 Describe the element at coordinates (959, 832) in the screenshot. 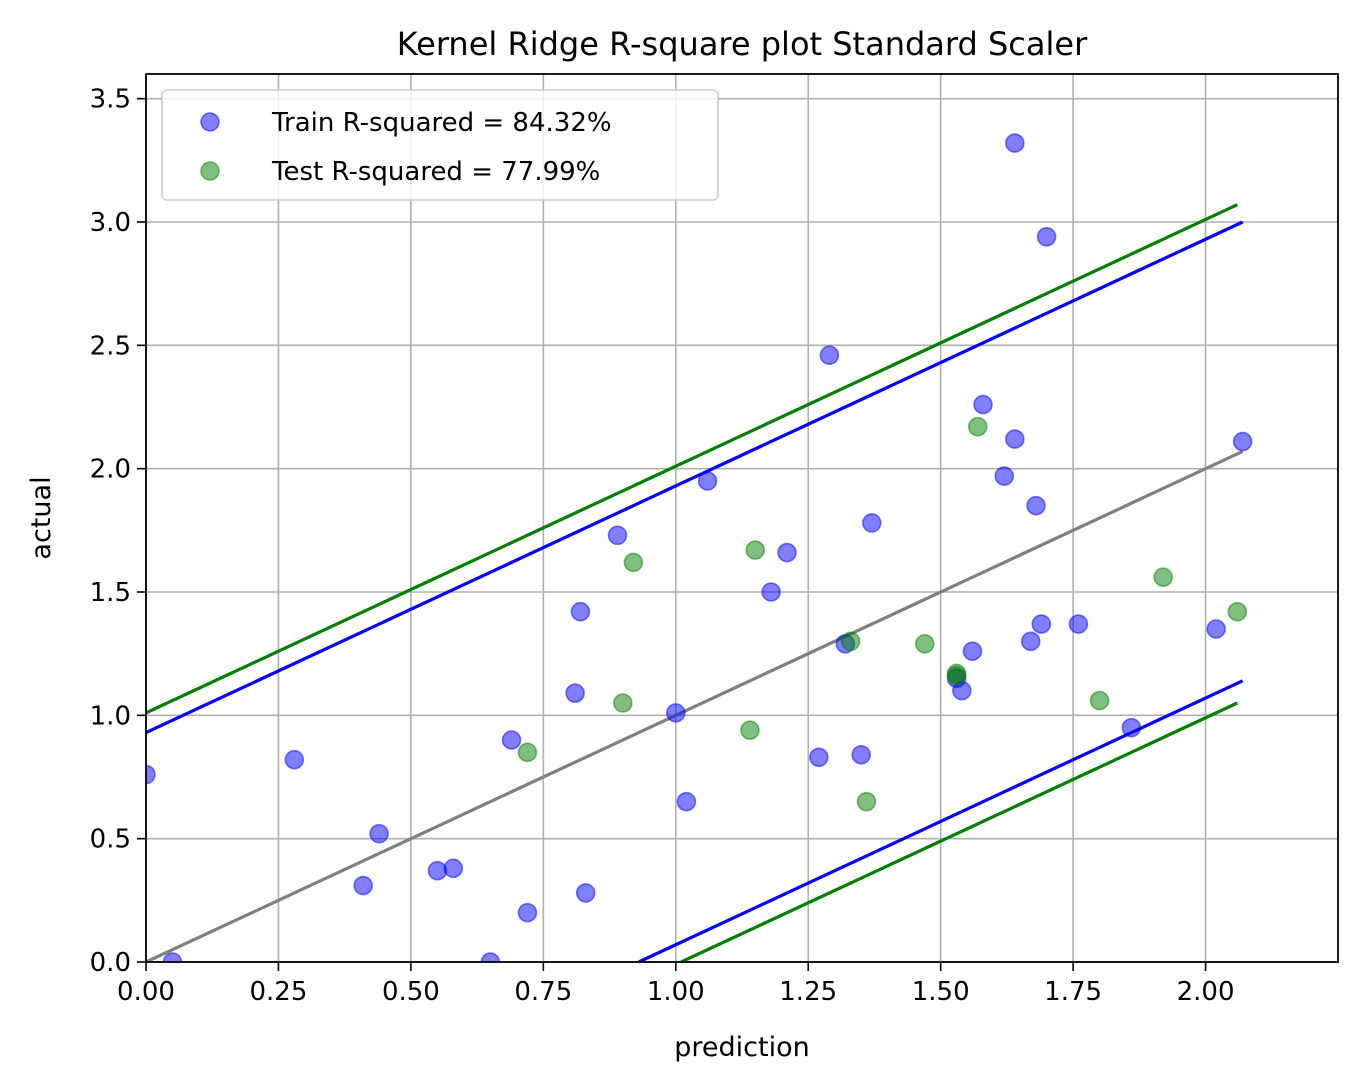

I see `test-lower-line` at that location.